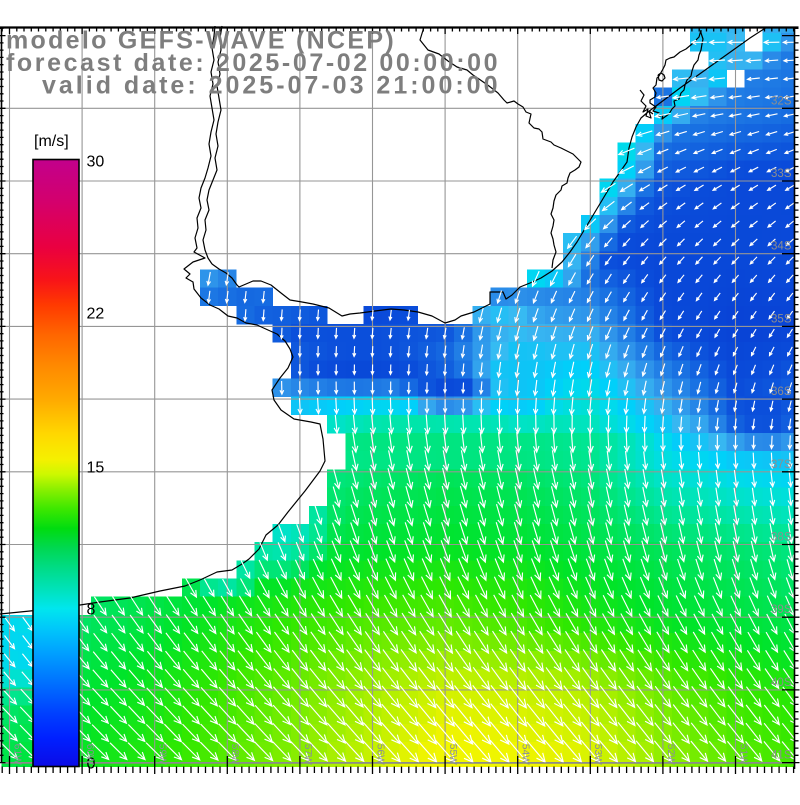  What do you see at coordinates (525, 754) in the screenshot?
I see `svg-text: 54W` at bounding box center [525, 754].